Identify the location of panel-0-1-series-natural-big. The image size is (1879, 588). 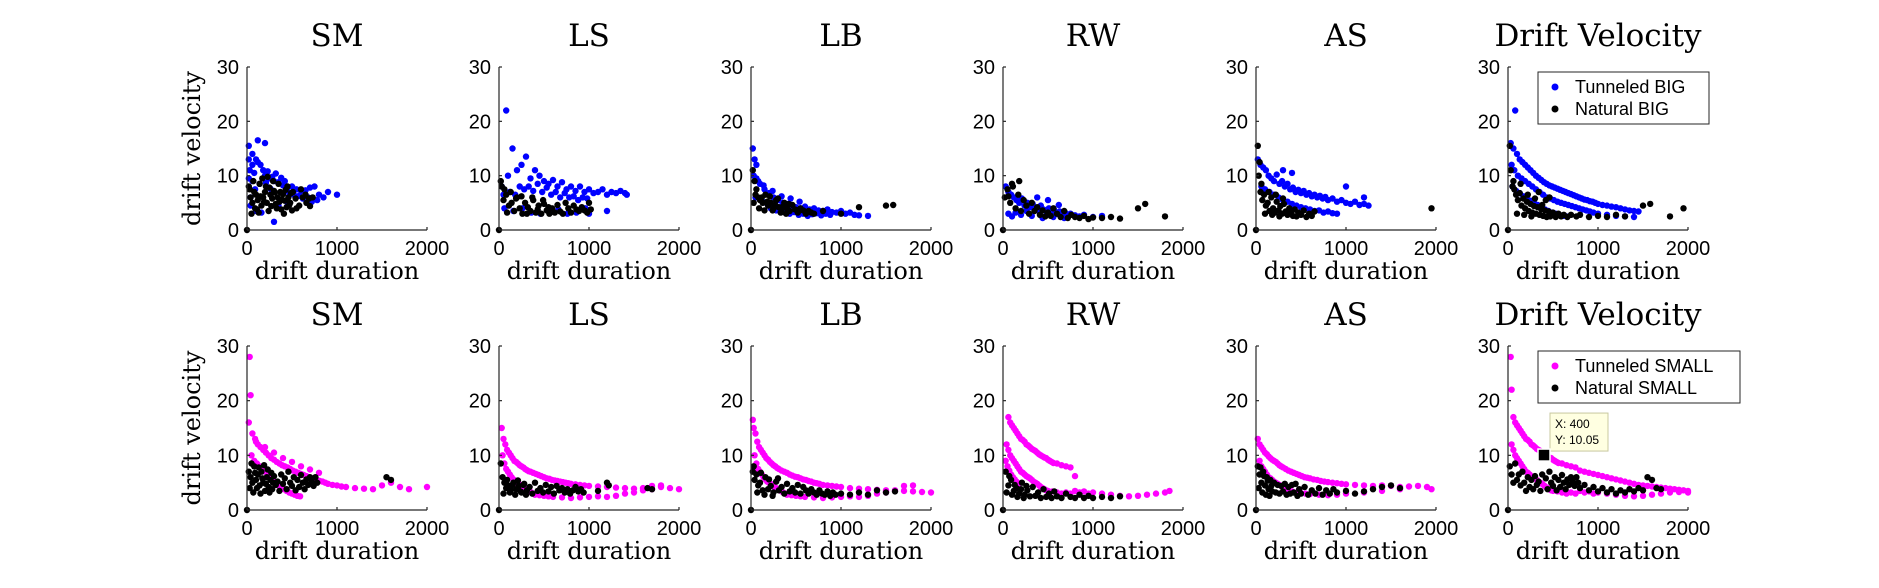
(544, 205).